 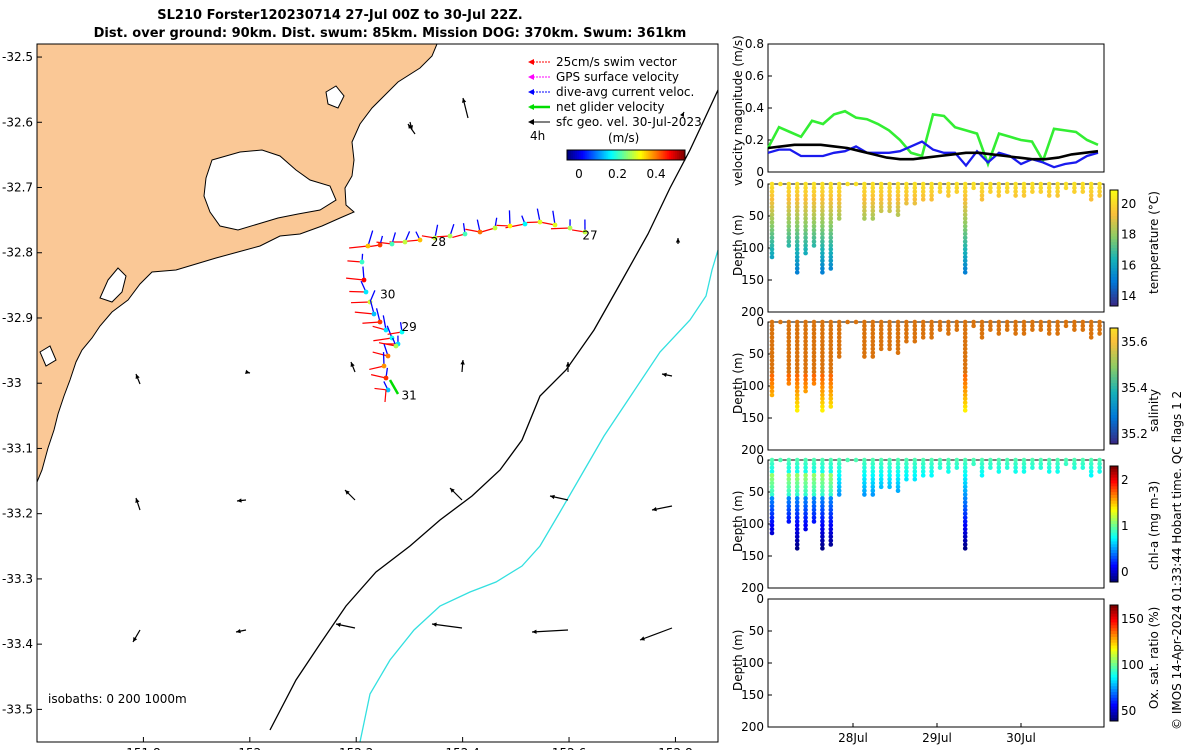 What do you see at coordinates (738, 110) in the screenshot?
I see `velocity-ylabel: velocity magnitude (m/s)` at bounding box center [738, 110].